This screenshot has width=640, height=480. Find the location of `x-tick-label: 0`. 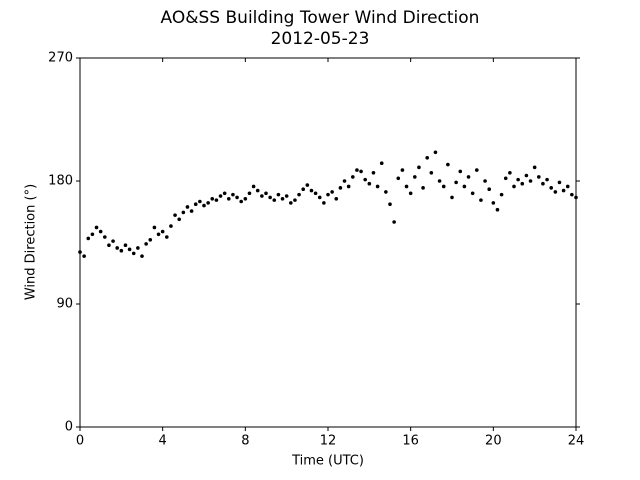

x-tick-label: 0 is located at coordinates (80, 441).